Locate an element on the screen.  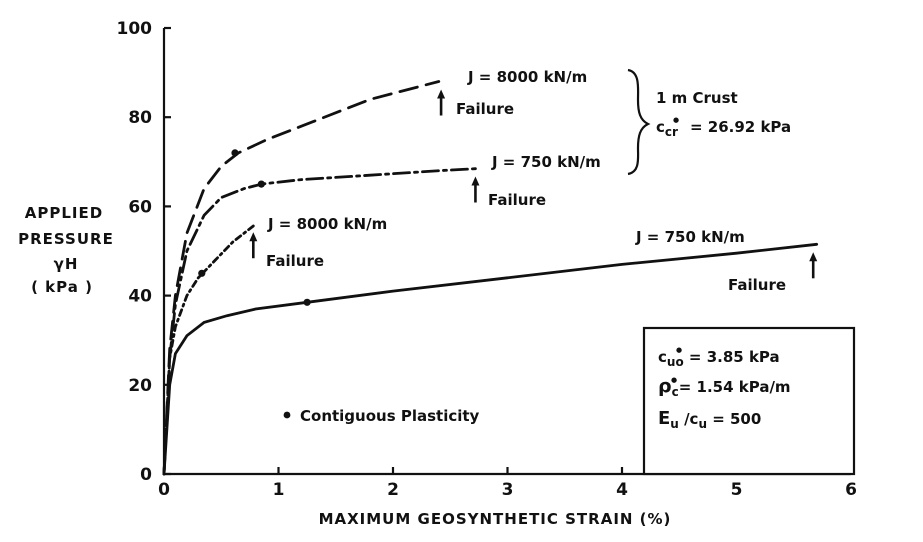
legend-marker is located at coordinates (287, 415).